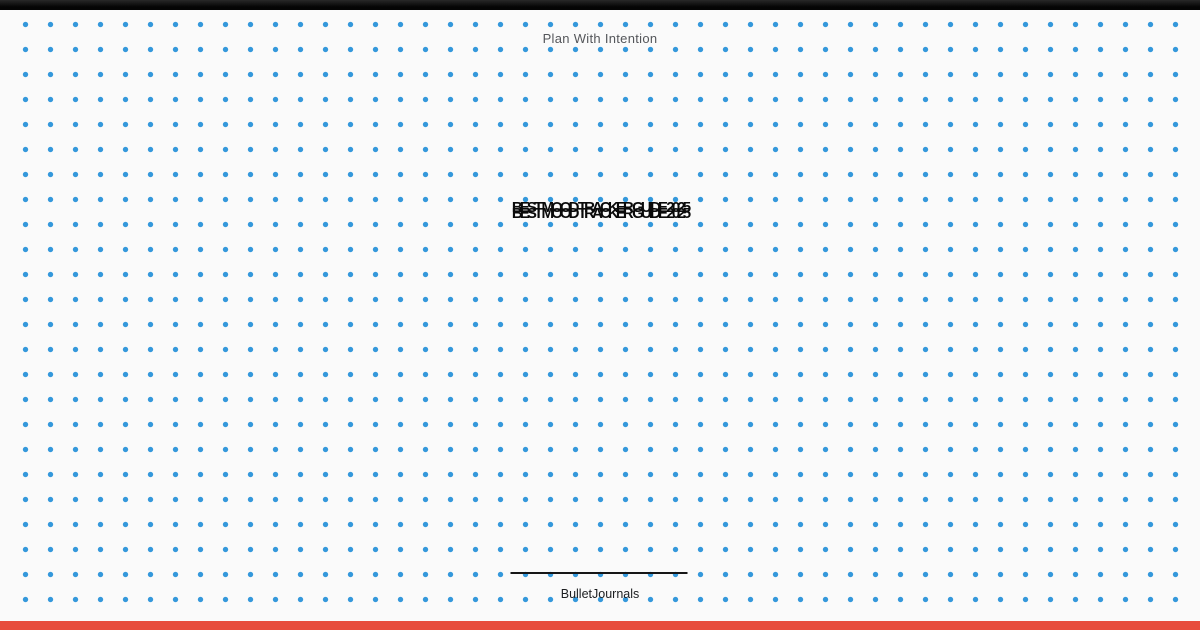 Image resolution: width=1200 pixels, height=630 pixels. Describe the element at coordinates (600, 594) in the screenshot. I see `site-name: BulletJournals` at that location.